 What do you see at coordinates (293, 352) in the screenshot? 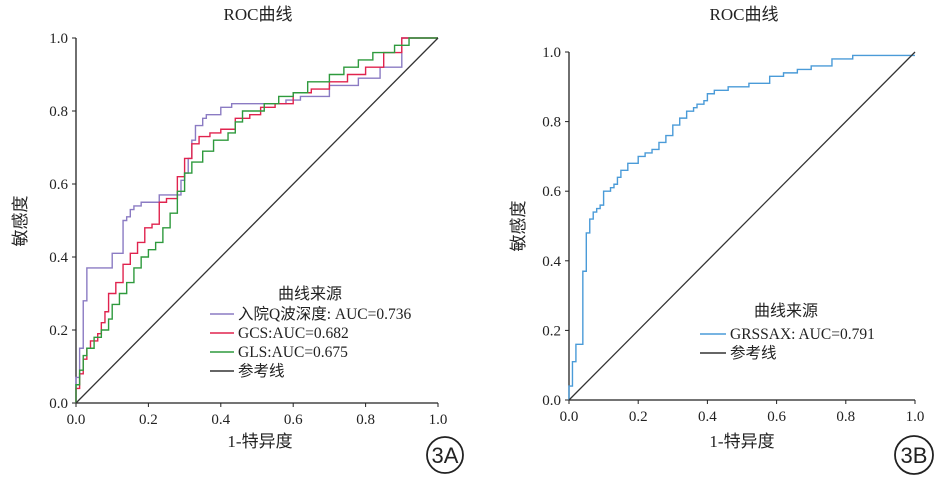
I see `legend-entry: GLS:AUC=0.675` at bounding box center [293, 352].